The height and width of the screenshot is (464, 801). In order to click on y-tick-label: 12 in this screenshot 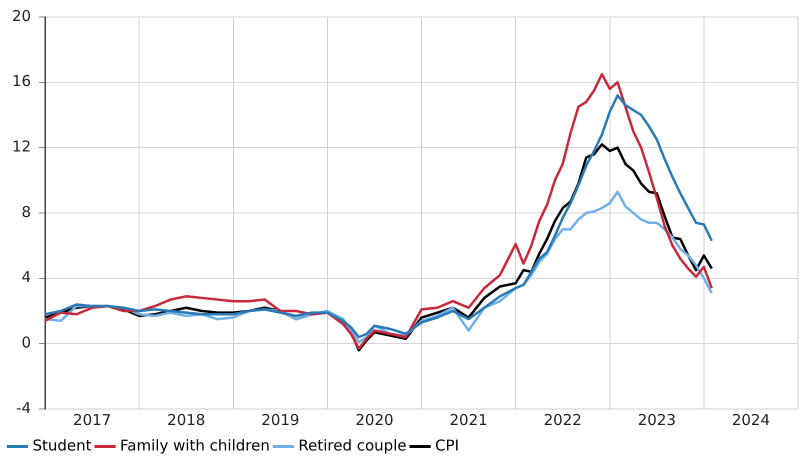, I will do `click(22, 147)`.